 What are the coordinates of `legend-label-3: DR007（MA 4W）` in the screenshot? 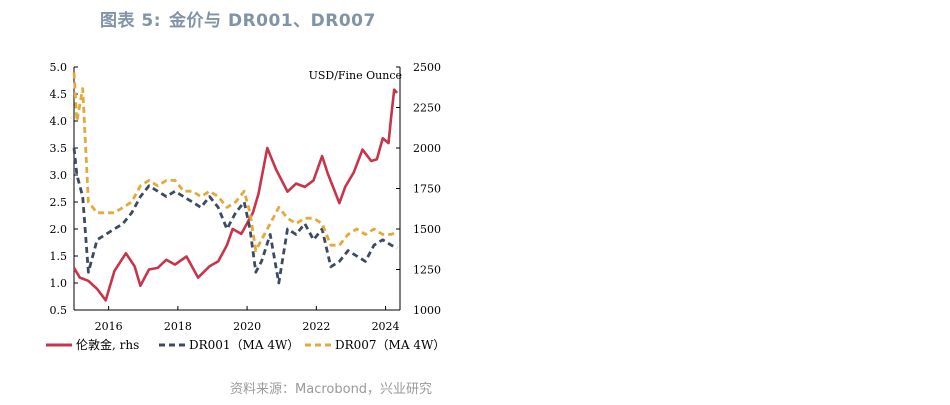 It's located at (390, 345).